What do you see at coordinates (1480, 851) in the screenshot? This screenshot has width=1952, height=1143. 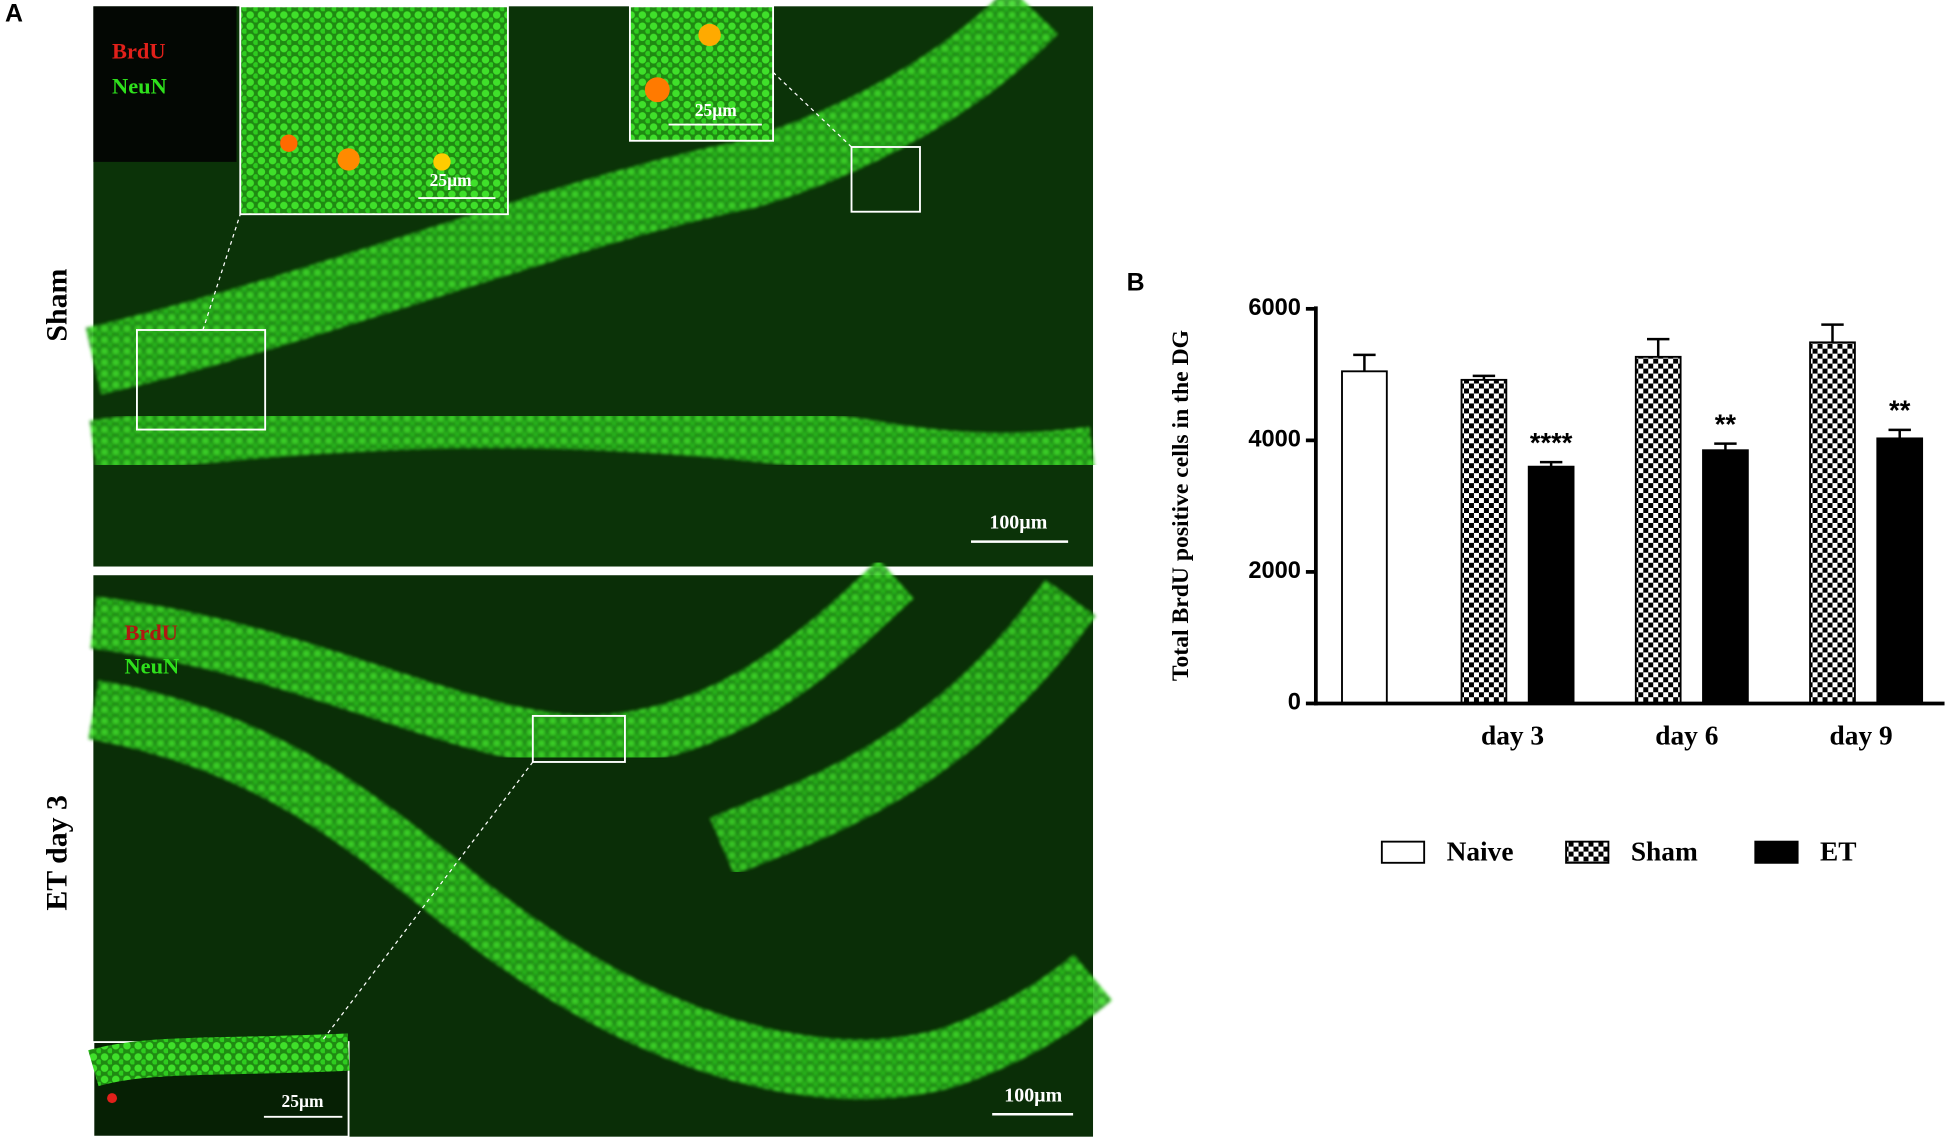 I see `legend-label: Naive` at bounding box center [1480, 851].